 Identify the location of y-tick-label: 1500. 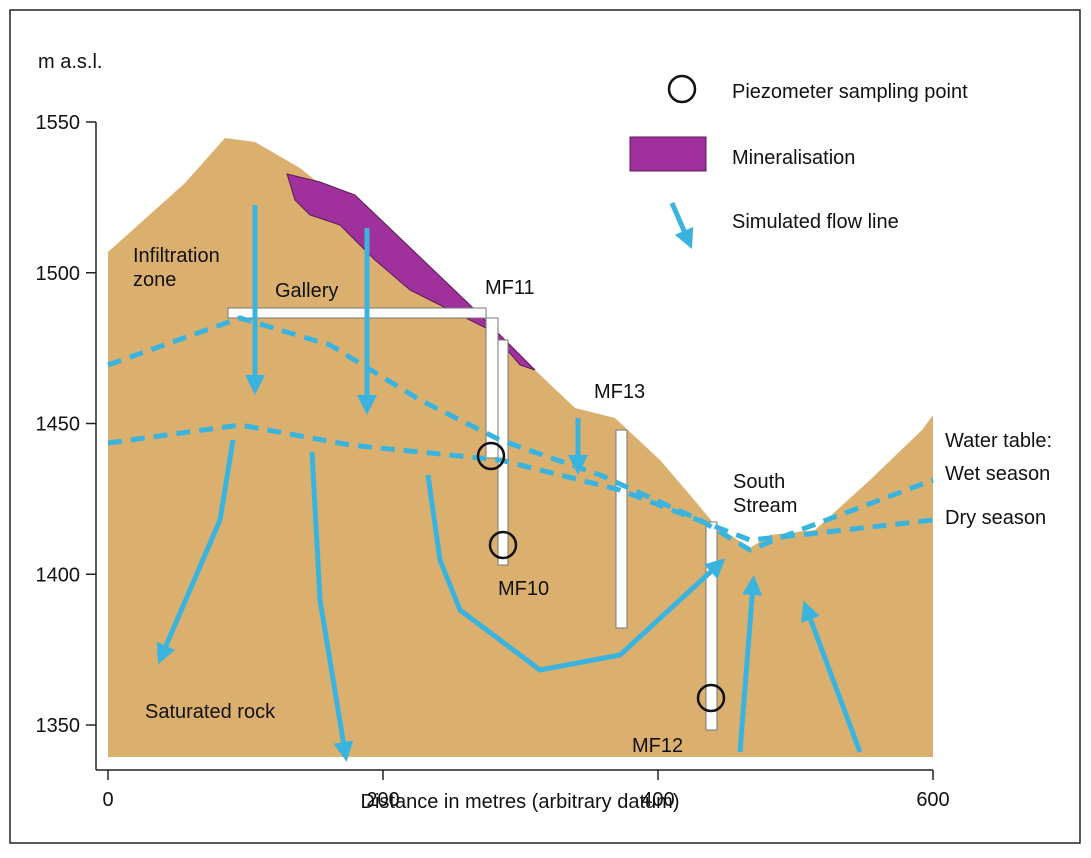
(58, 274).